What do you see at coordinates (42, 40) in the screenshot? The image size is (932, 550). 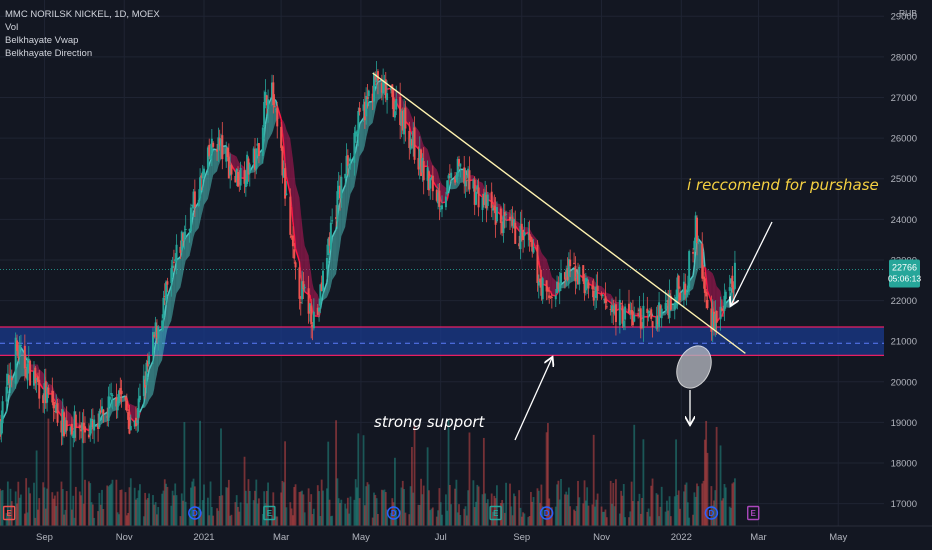 I see `indicator-vwap: Belkhayate Vwap` at bounding box center [42, 40].